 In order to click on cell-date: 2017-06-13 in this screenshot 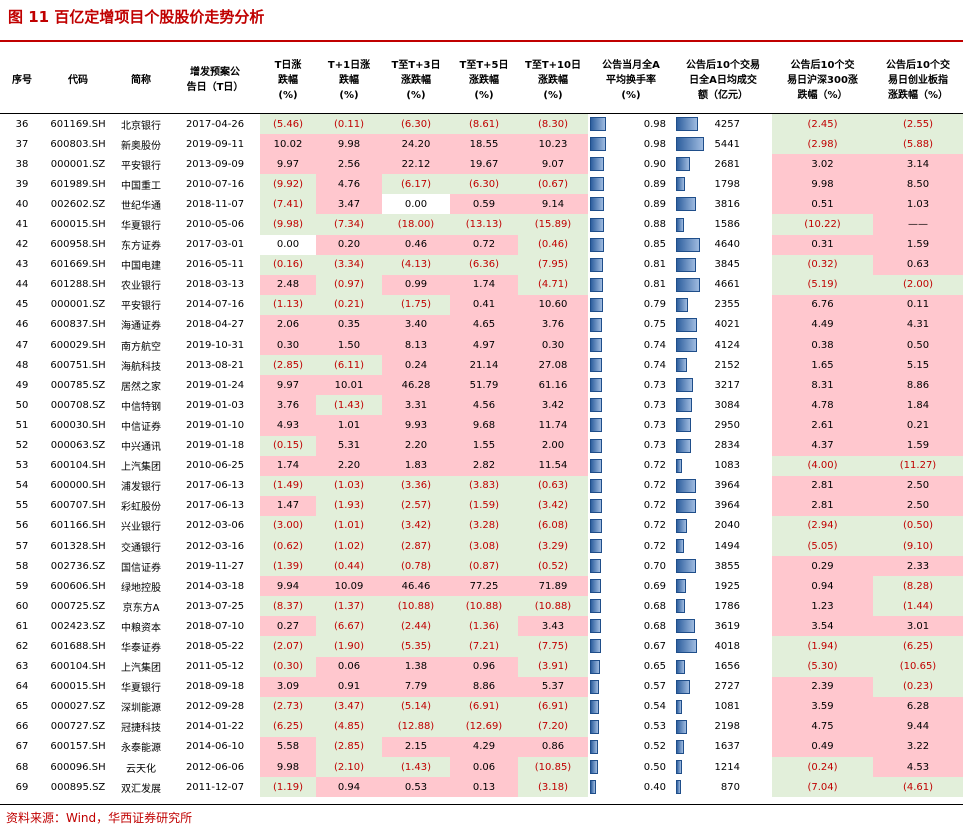, I will do `click(215, 506)`.